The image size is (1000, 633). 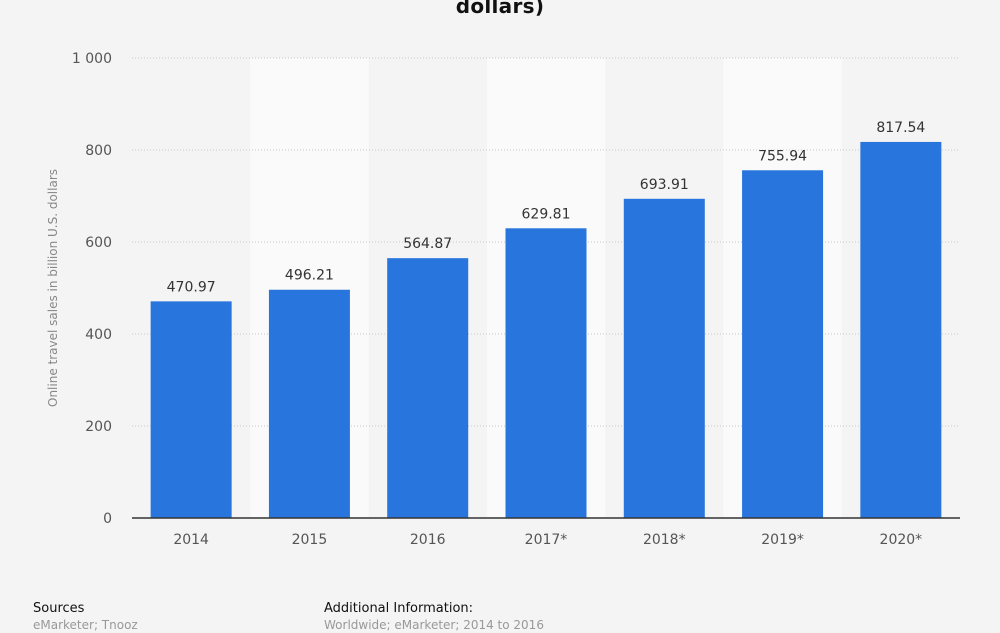 I want to click on x-tick-label: 2014, so click(x=191, y=540).